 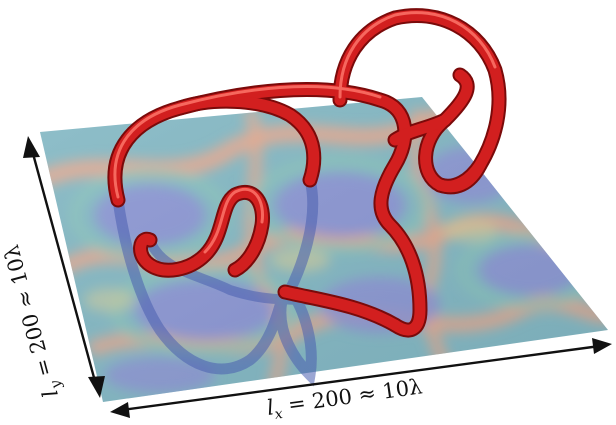 What do you see at coordinates (270, 407) in the screenshot?
I see `x-extent-symbol: l` at bounding box center [270, 407].